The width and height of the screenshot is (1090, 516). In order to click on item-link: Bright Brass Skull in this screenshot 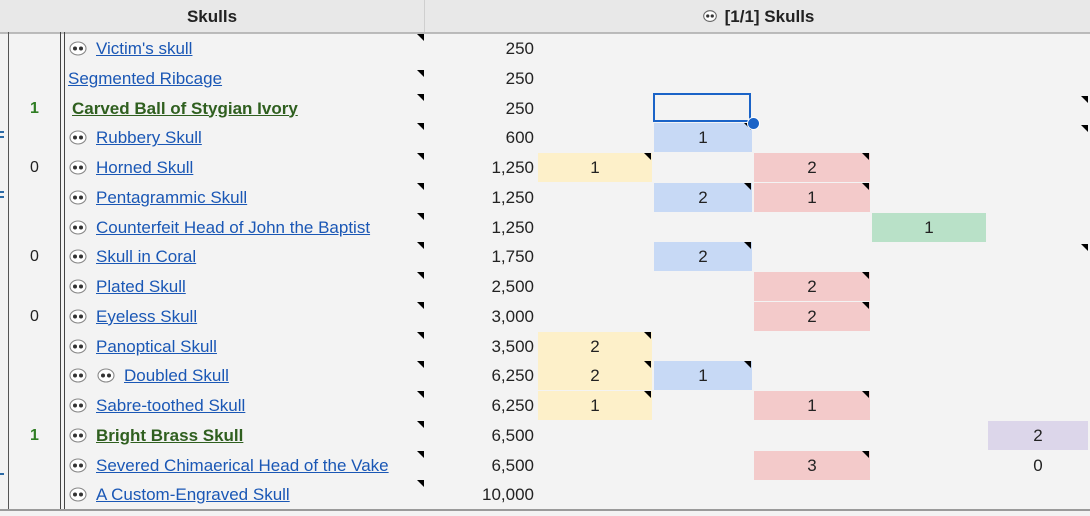, I will do `click(170, 435)`.